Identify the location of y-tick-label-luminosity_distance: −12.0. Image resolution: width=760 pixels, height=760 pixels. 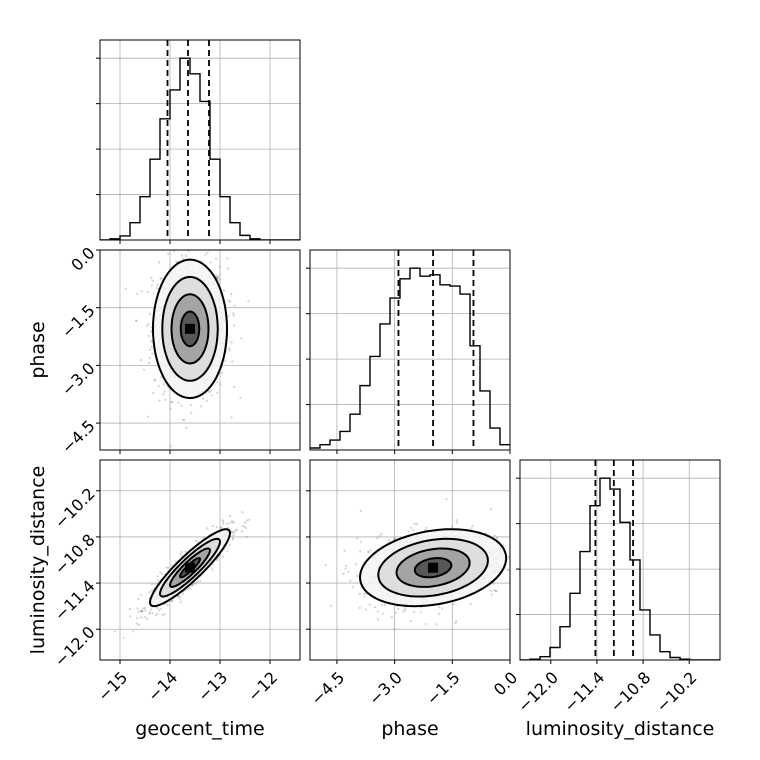
(75, 647).